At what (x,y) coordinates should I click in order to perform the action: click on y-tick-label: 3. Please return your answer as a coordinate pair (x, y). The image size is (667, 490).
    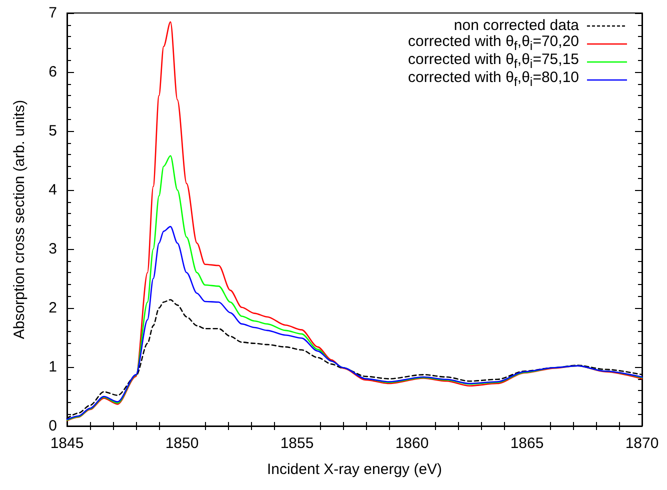
    Looking at the image, I should click on (52, 249).